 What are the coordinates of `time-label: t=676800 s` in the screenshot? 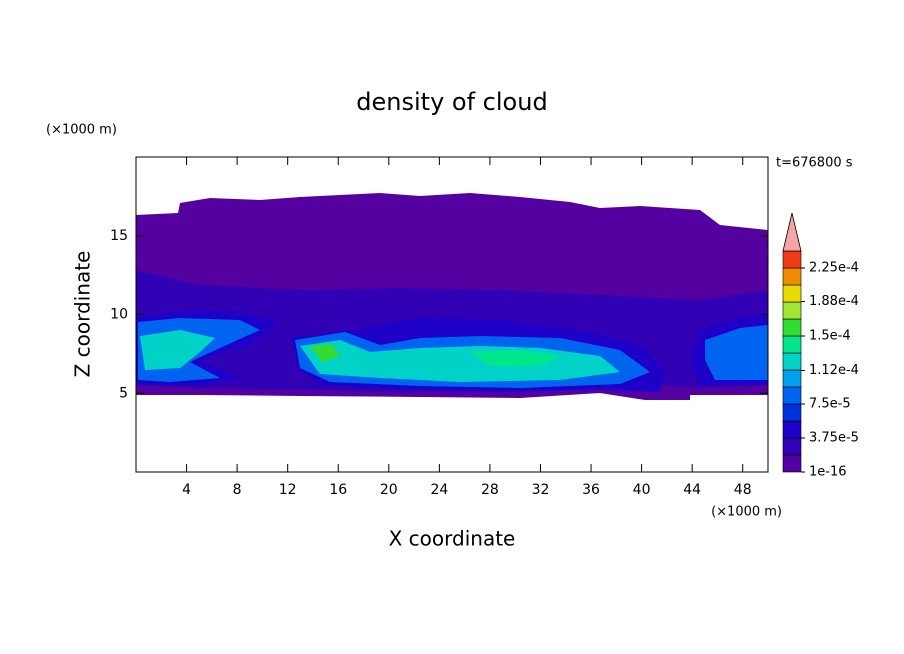 It's located at (814, 163).